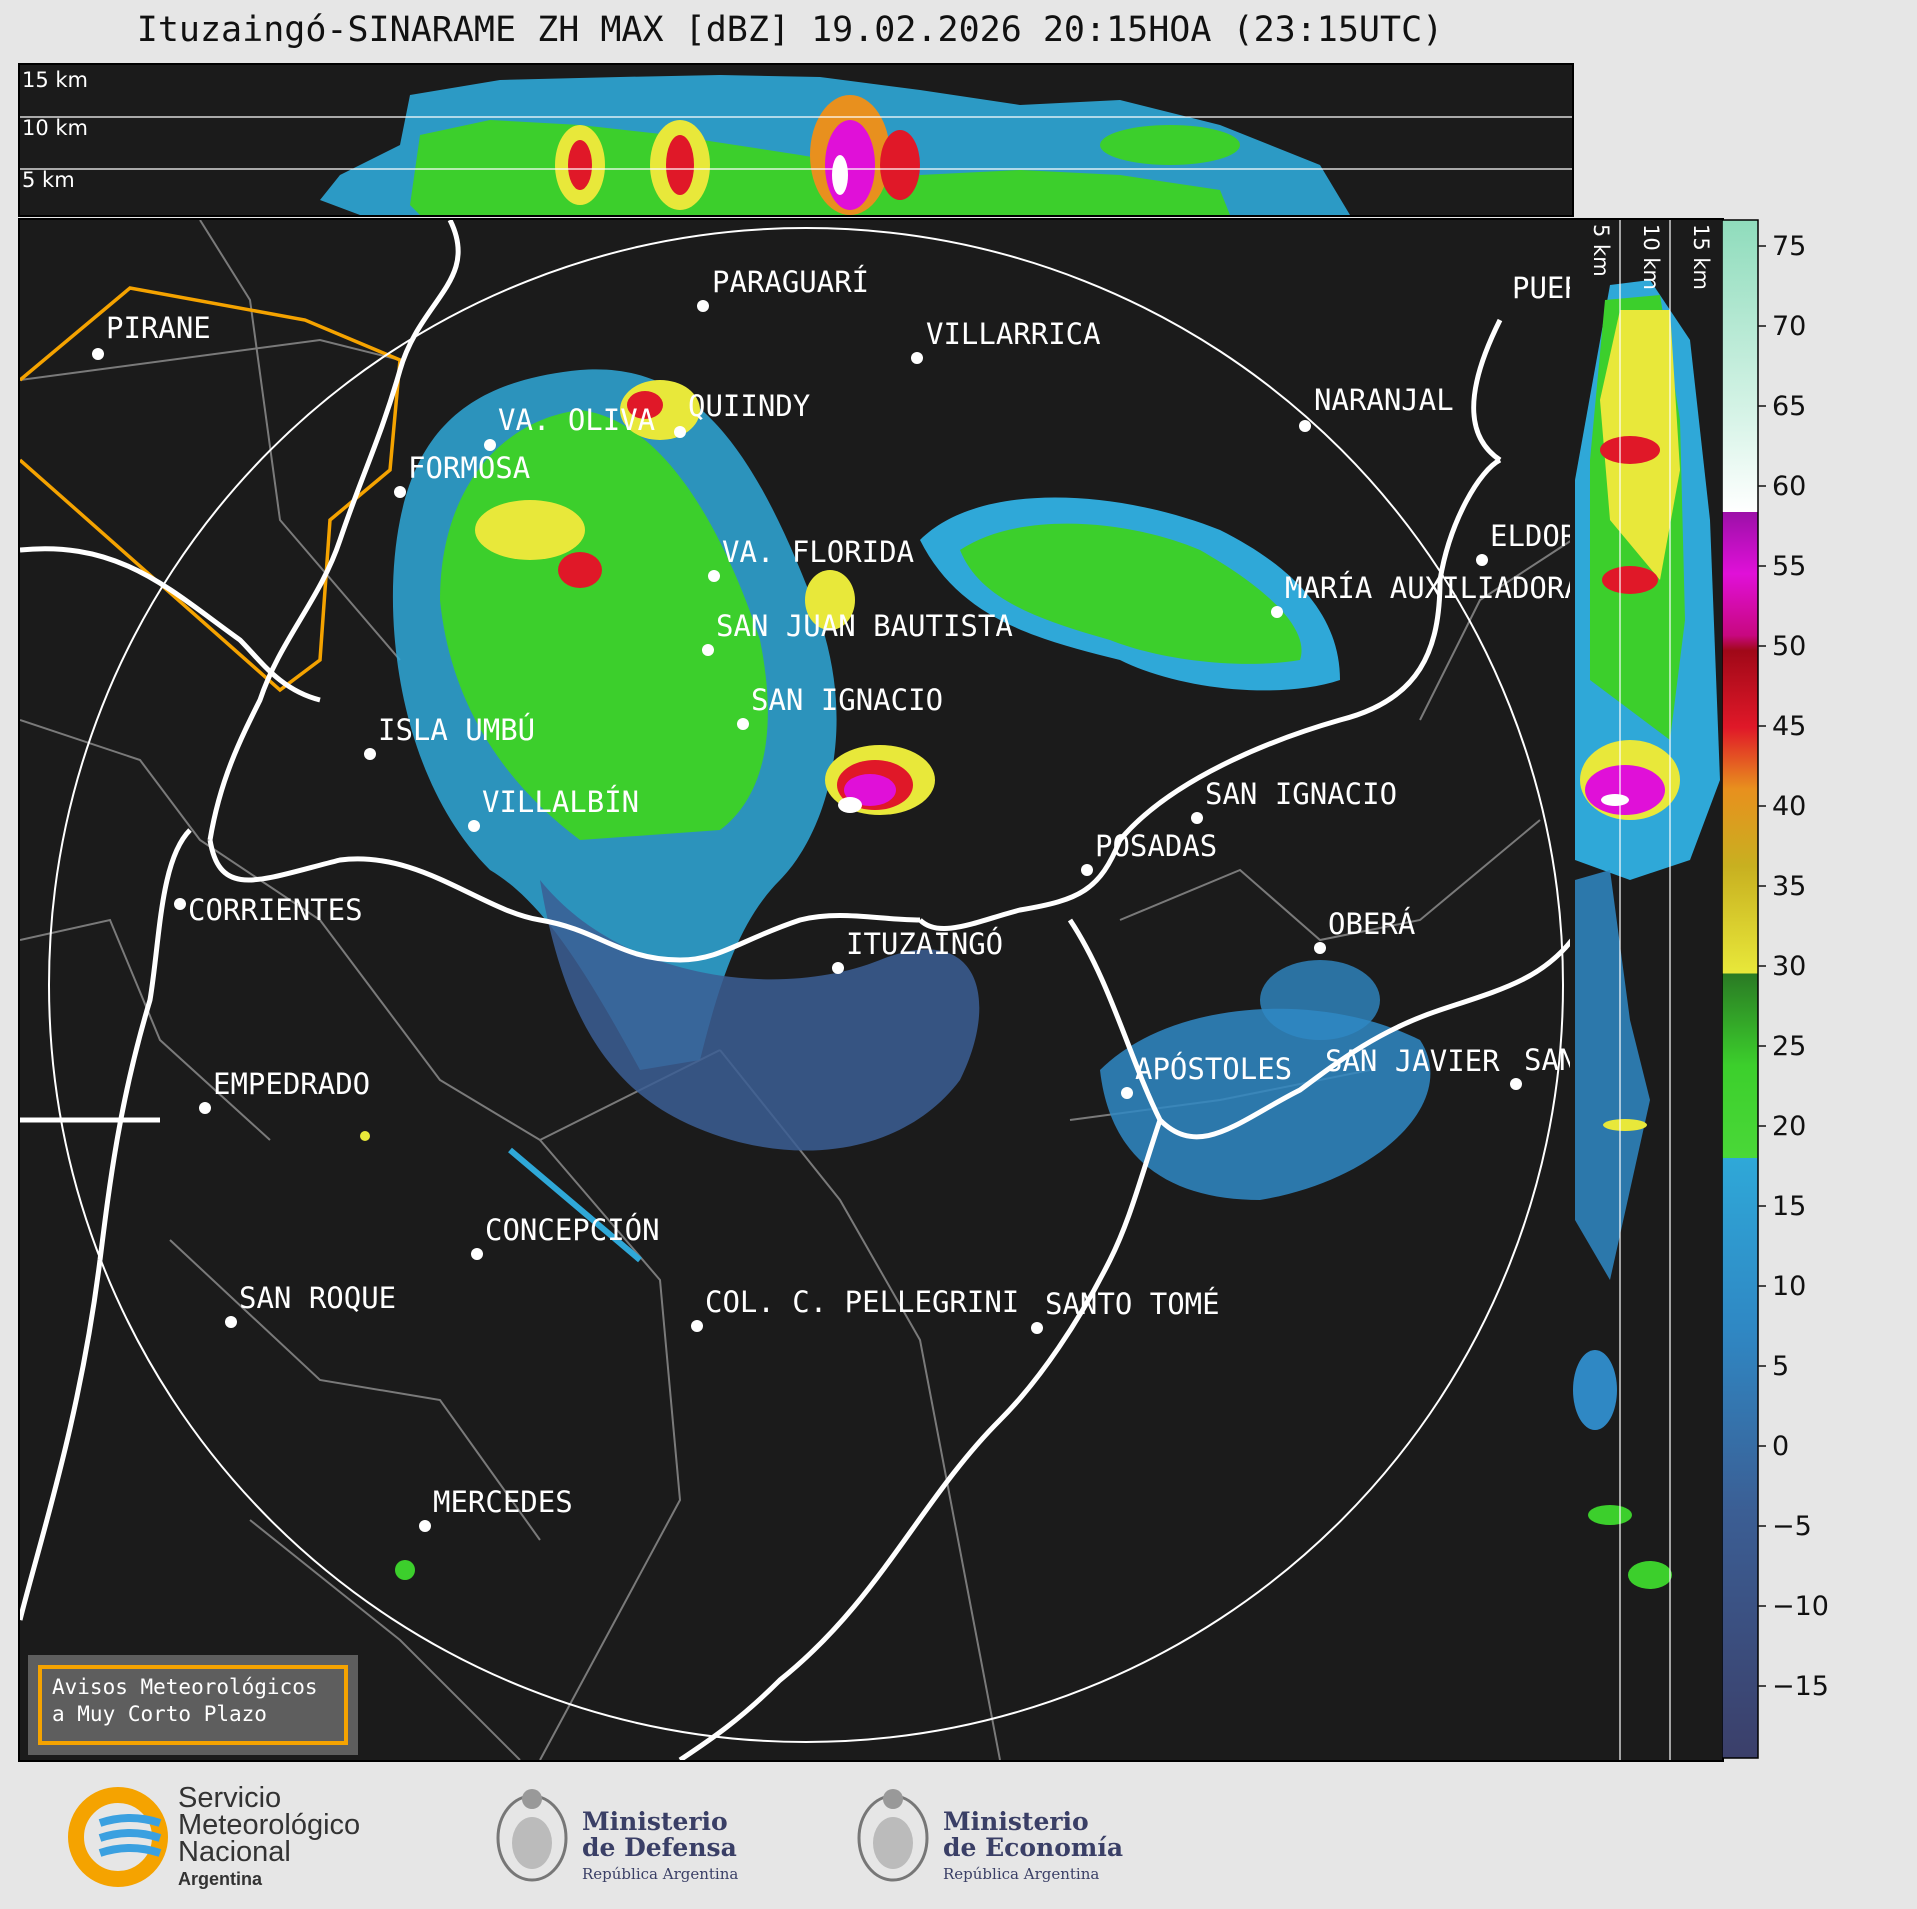  What do you see at coordinates (818, 552) in the screenshot?
I see `city-va-florida: VA. FLORIDA` at bounding box center [818, 552].